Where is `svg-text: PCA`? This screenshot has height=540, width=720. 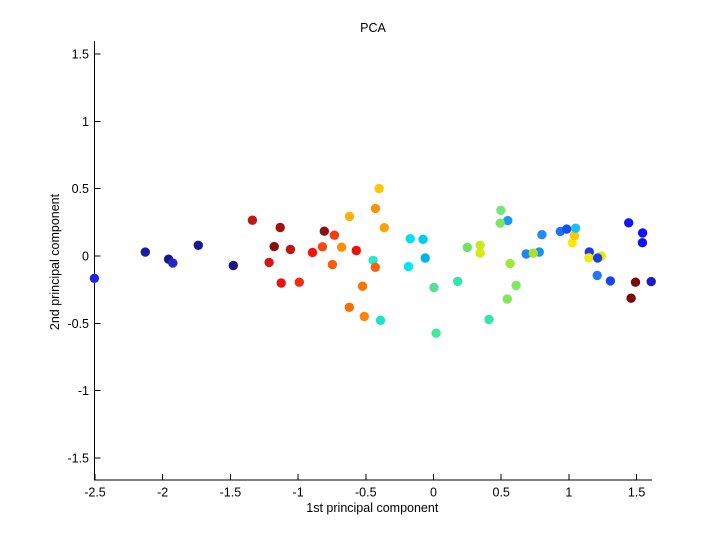 svg-text: PCA is located at coordinates (373, 28).